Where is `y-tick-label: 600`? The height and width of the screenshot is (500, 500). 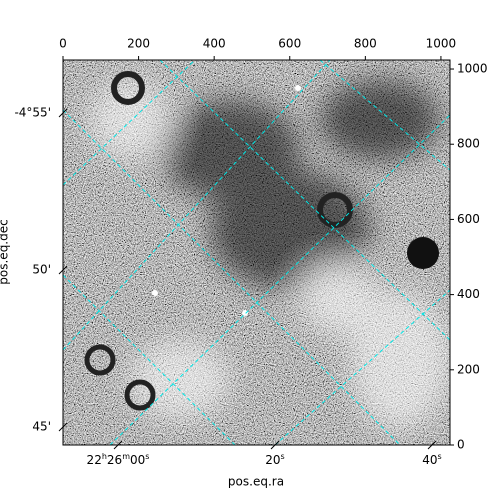
y-tick-label: 600 is located at coordinates (468, 219).